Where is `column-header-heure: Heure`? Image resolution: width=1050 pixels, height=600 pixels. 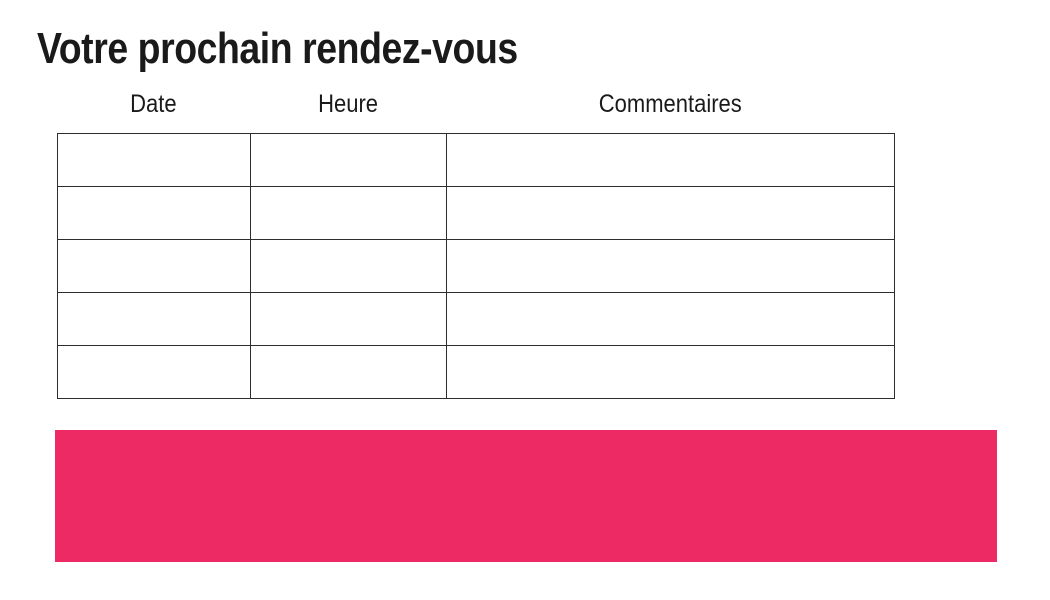 column-header-heure: Heure is located at coordinates (348, 111).